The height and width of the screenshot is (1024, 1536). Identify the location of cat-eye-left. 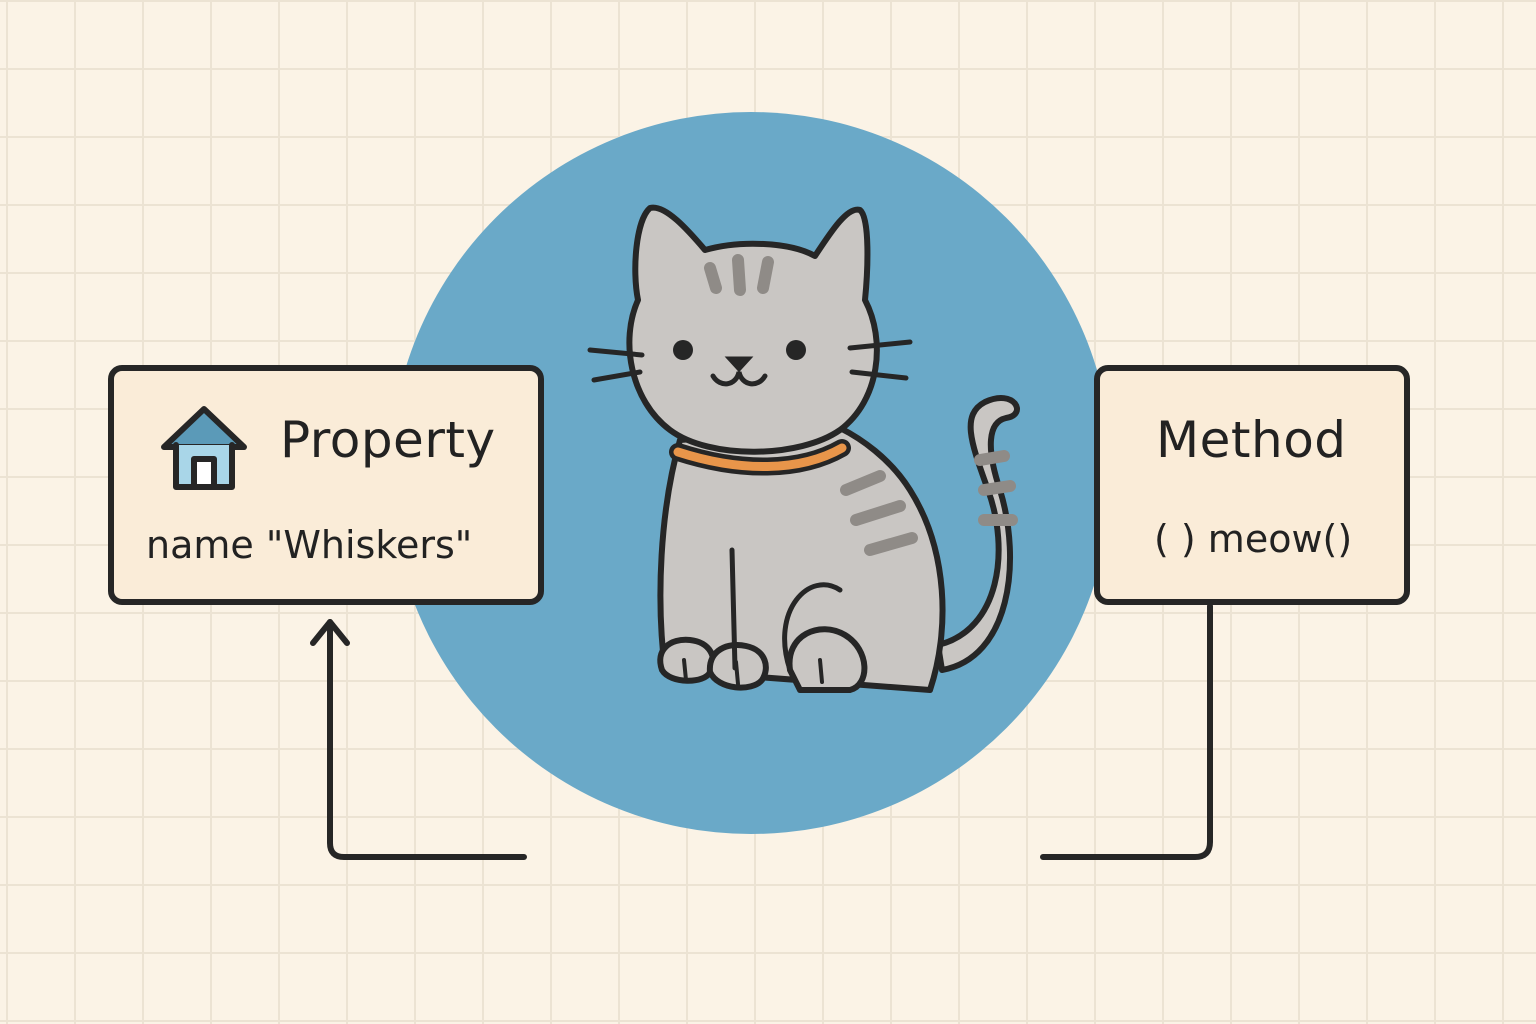
(683, 350).